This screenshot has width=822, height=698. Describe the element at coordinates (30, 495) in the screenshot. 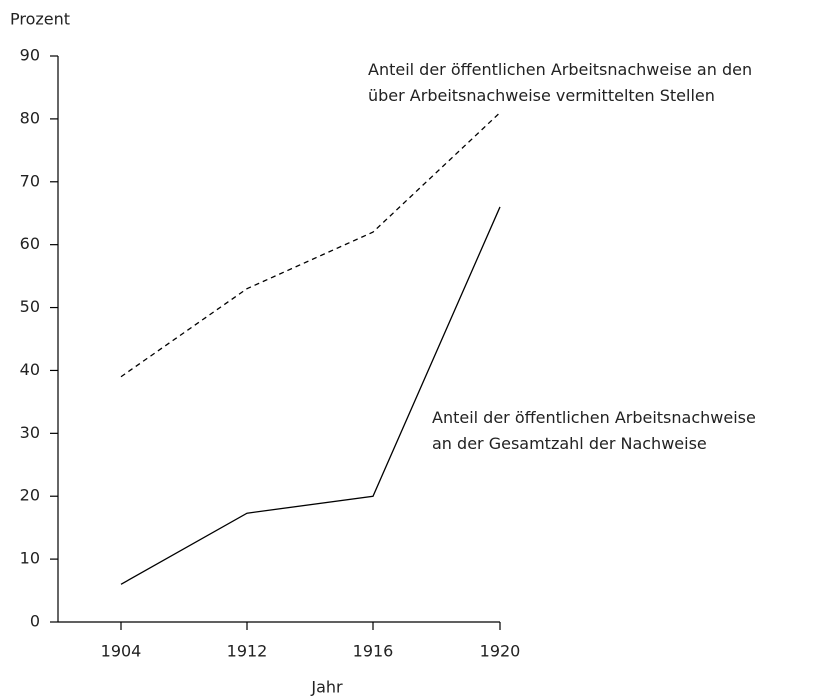

I see `y-tick-label: 20` at that location.